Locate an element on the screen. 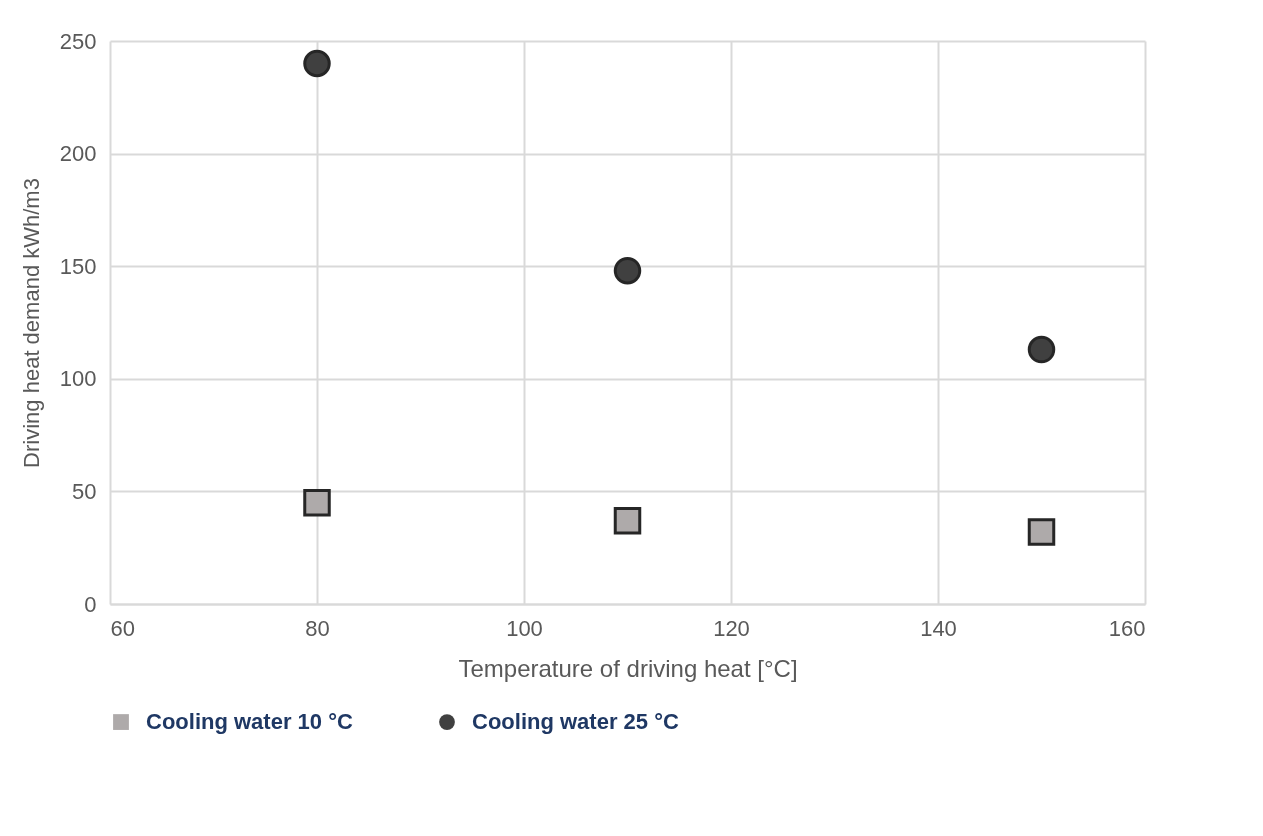 This screenshot has height=836, width=1263. x-tick-label: 120 is located at coordinates (731, 628).